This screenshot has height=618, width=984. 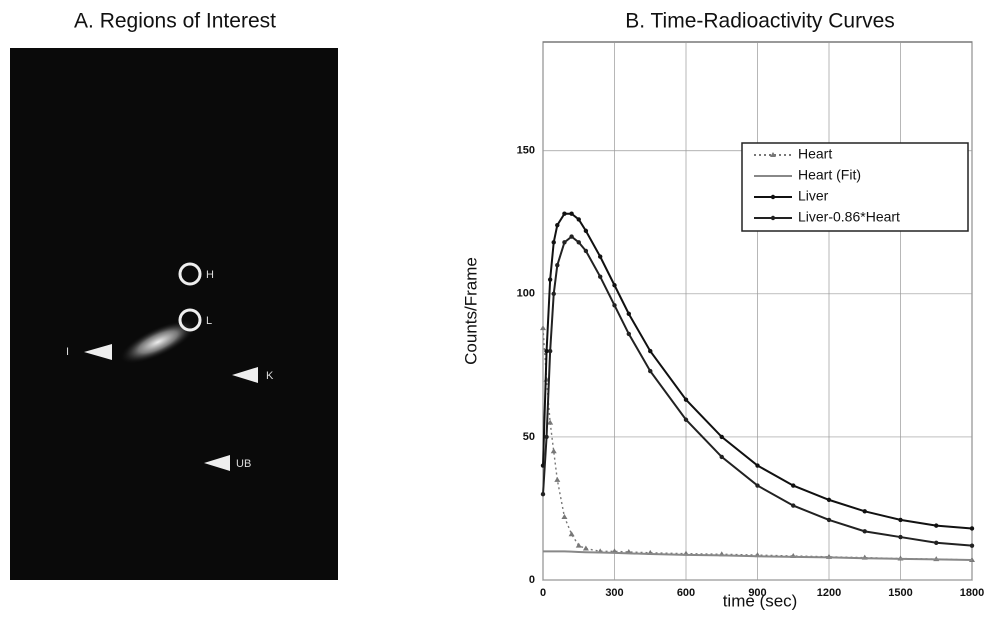 I want to click on roi-label: H, so click(x=210, y=275).